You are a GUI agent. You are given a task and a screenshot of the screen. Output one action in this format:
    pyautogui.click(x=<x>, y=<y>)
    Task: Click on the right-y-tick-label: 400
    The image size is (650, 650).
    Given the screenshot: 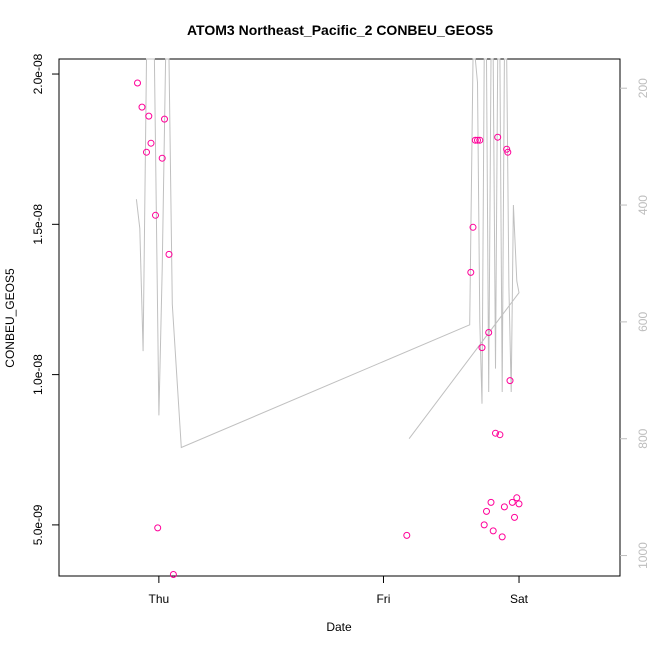 What is the action you would take?
    pyautogui.click(x=643, y=205)
    